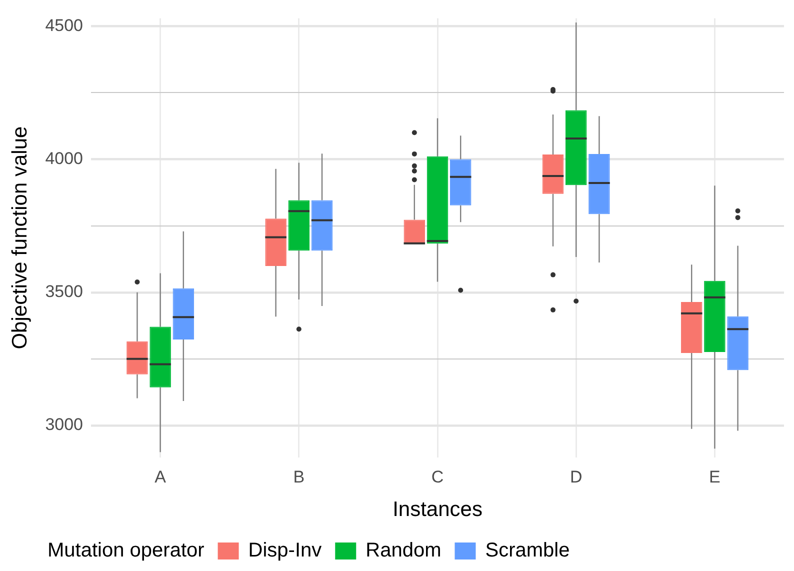 The height and width of the screenshot is (571, 794). What do you see at coordinates (126, 551) in the screenshot?
I see `legend-title: Mutation operator` at bounding box center [126, 551].